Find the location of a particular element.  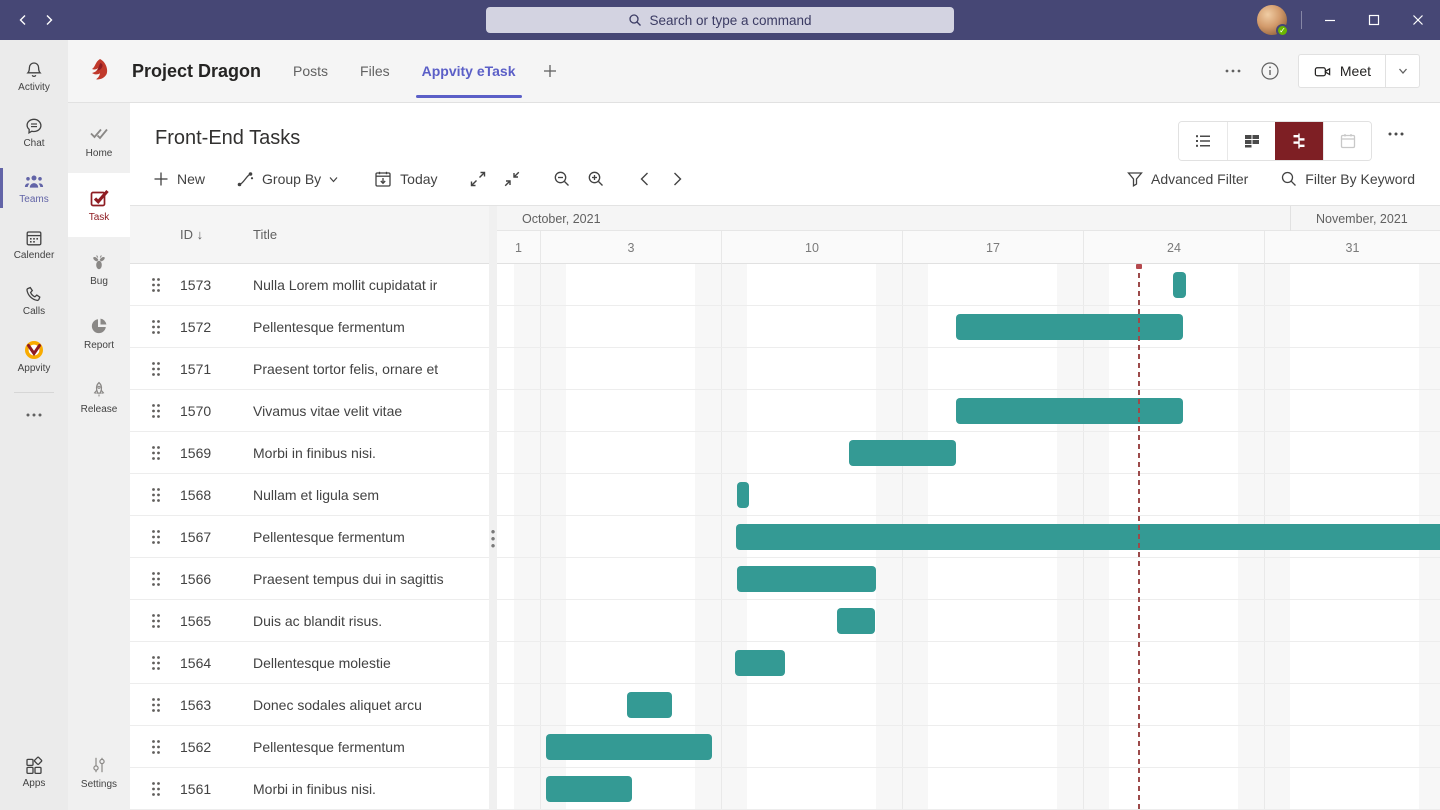

view-gantt-button is located at coordinates (1299, 141).